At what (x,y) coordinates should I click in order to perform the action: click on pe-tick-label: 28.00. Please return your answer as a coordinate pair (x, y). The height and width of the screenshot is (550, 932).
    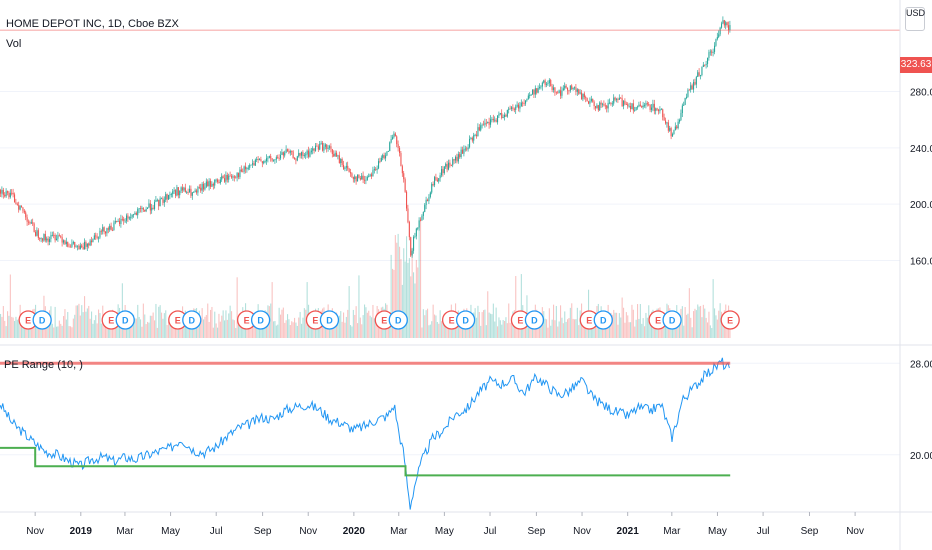
    Looking at the image, I should click on (921, 364).